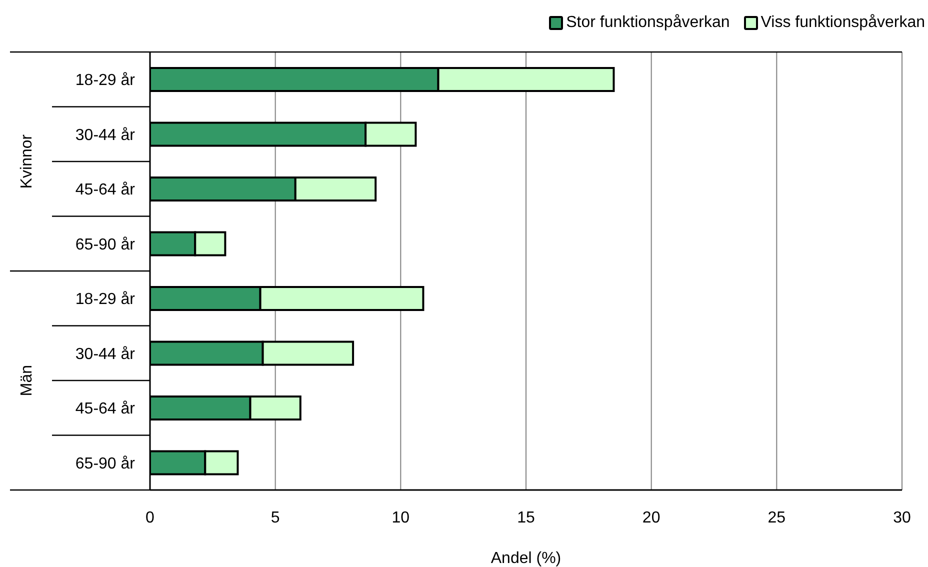  I want to click on x-tick-label: 5, so click(275, 517).